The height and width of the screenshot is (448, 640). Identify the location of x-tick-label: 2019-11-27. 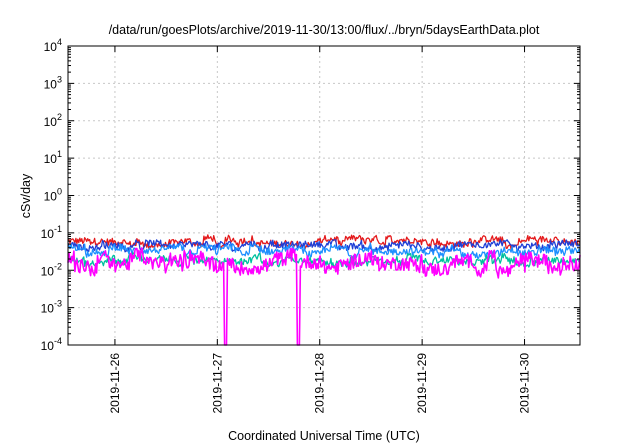
(217, 383).